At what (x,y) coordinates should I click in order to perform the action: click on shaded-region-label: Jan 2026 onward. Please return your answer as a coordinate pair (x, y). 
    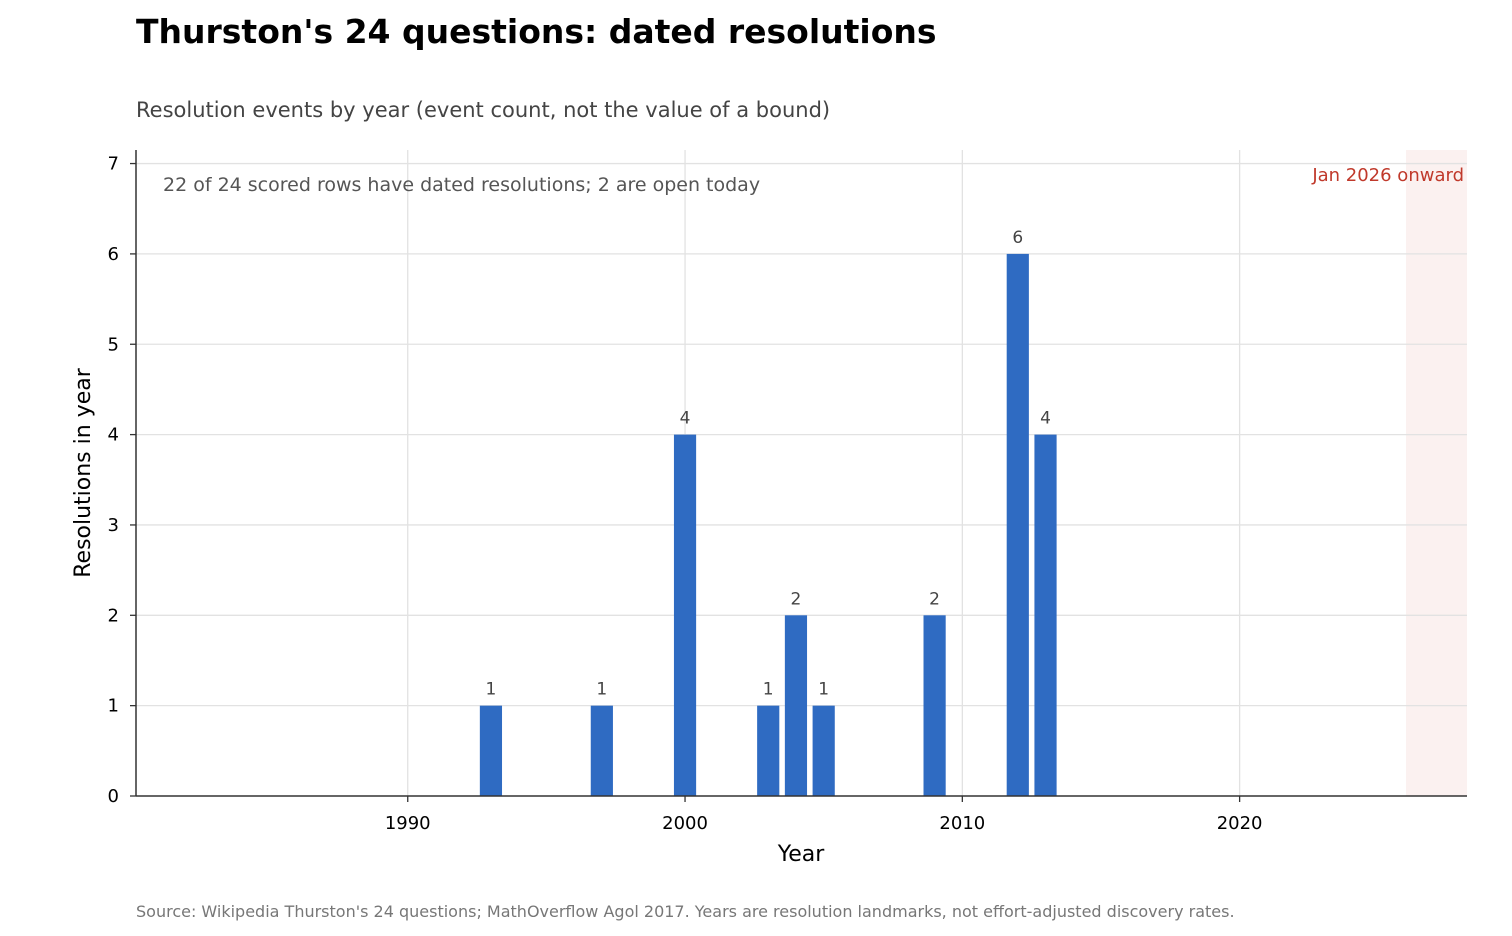
    Looking at the image, I should click on (1387, 175).